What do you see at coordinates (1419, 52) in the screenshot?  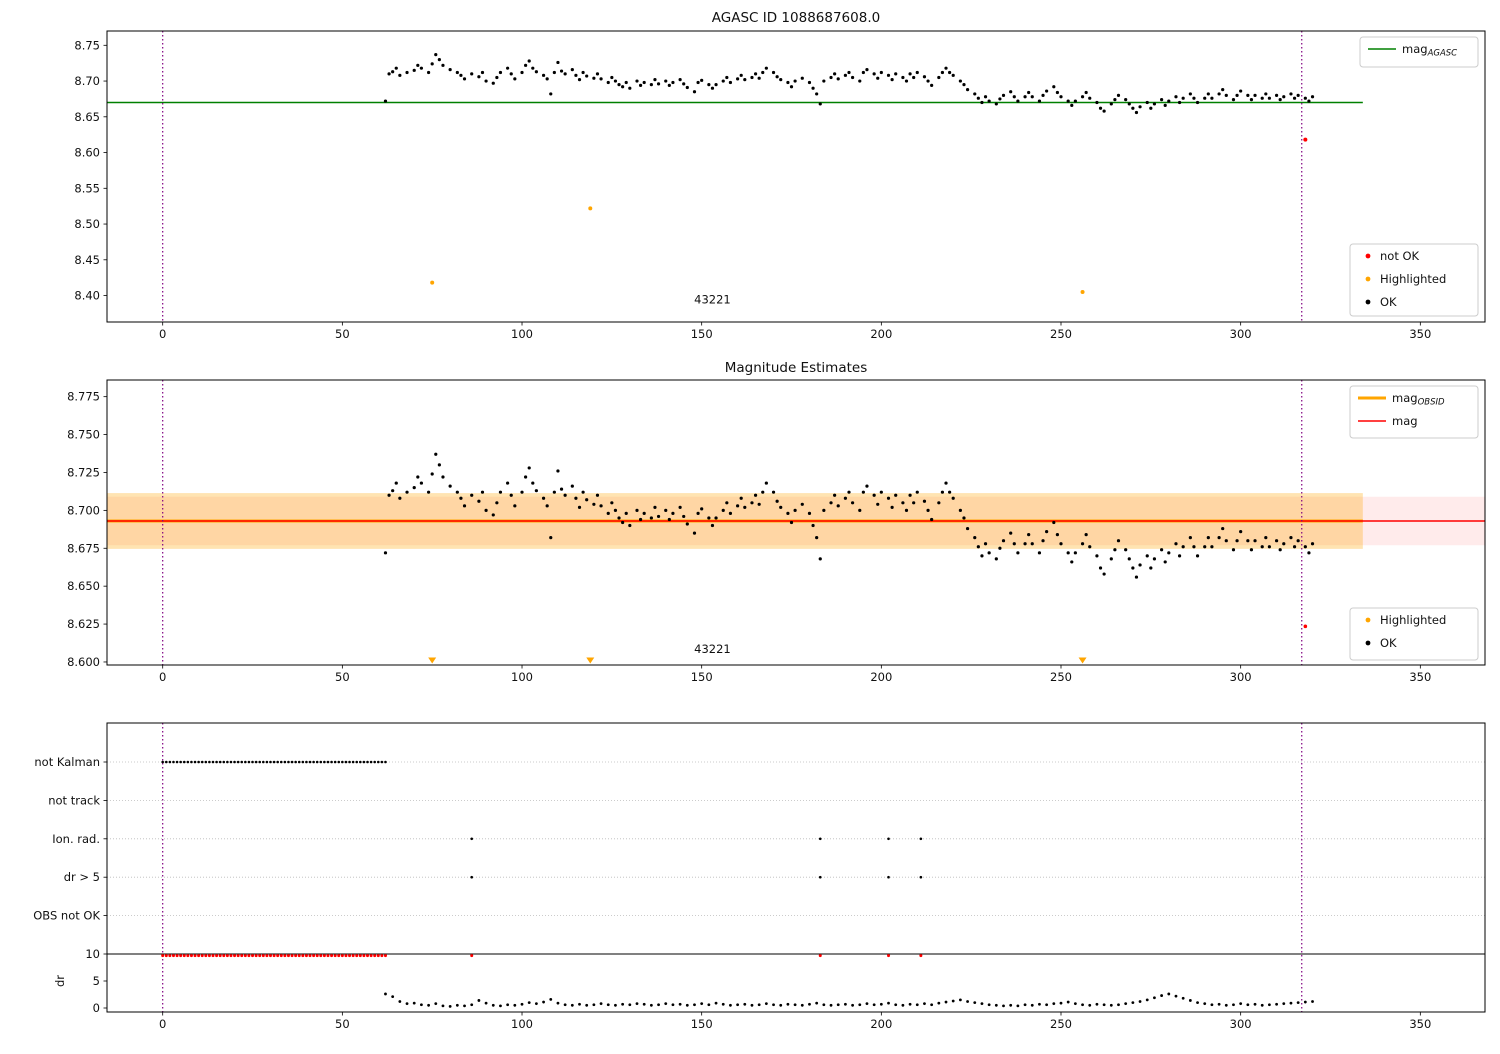 I see `legend-mag-agasc-legend: magAGASC` at bounding box center [1419, 52].